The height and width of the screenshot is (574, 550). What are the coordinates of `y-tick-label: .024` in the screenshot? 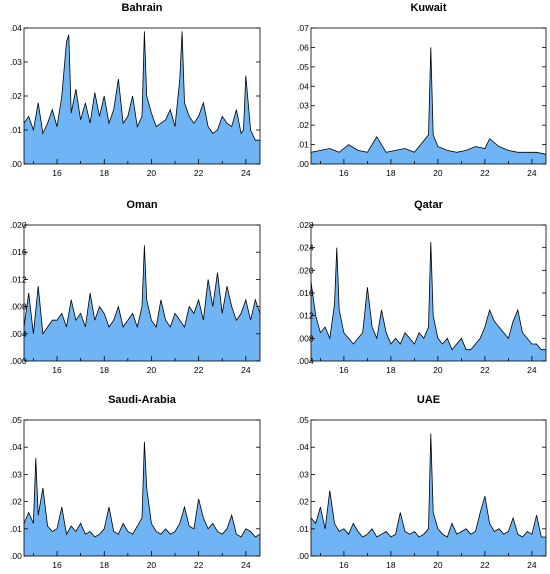 It's located at (305, 248).